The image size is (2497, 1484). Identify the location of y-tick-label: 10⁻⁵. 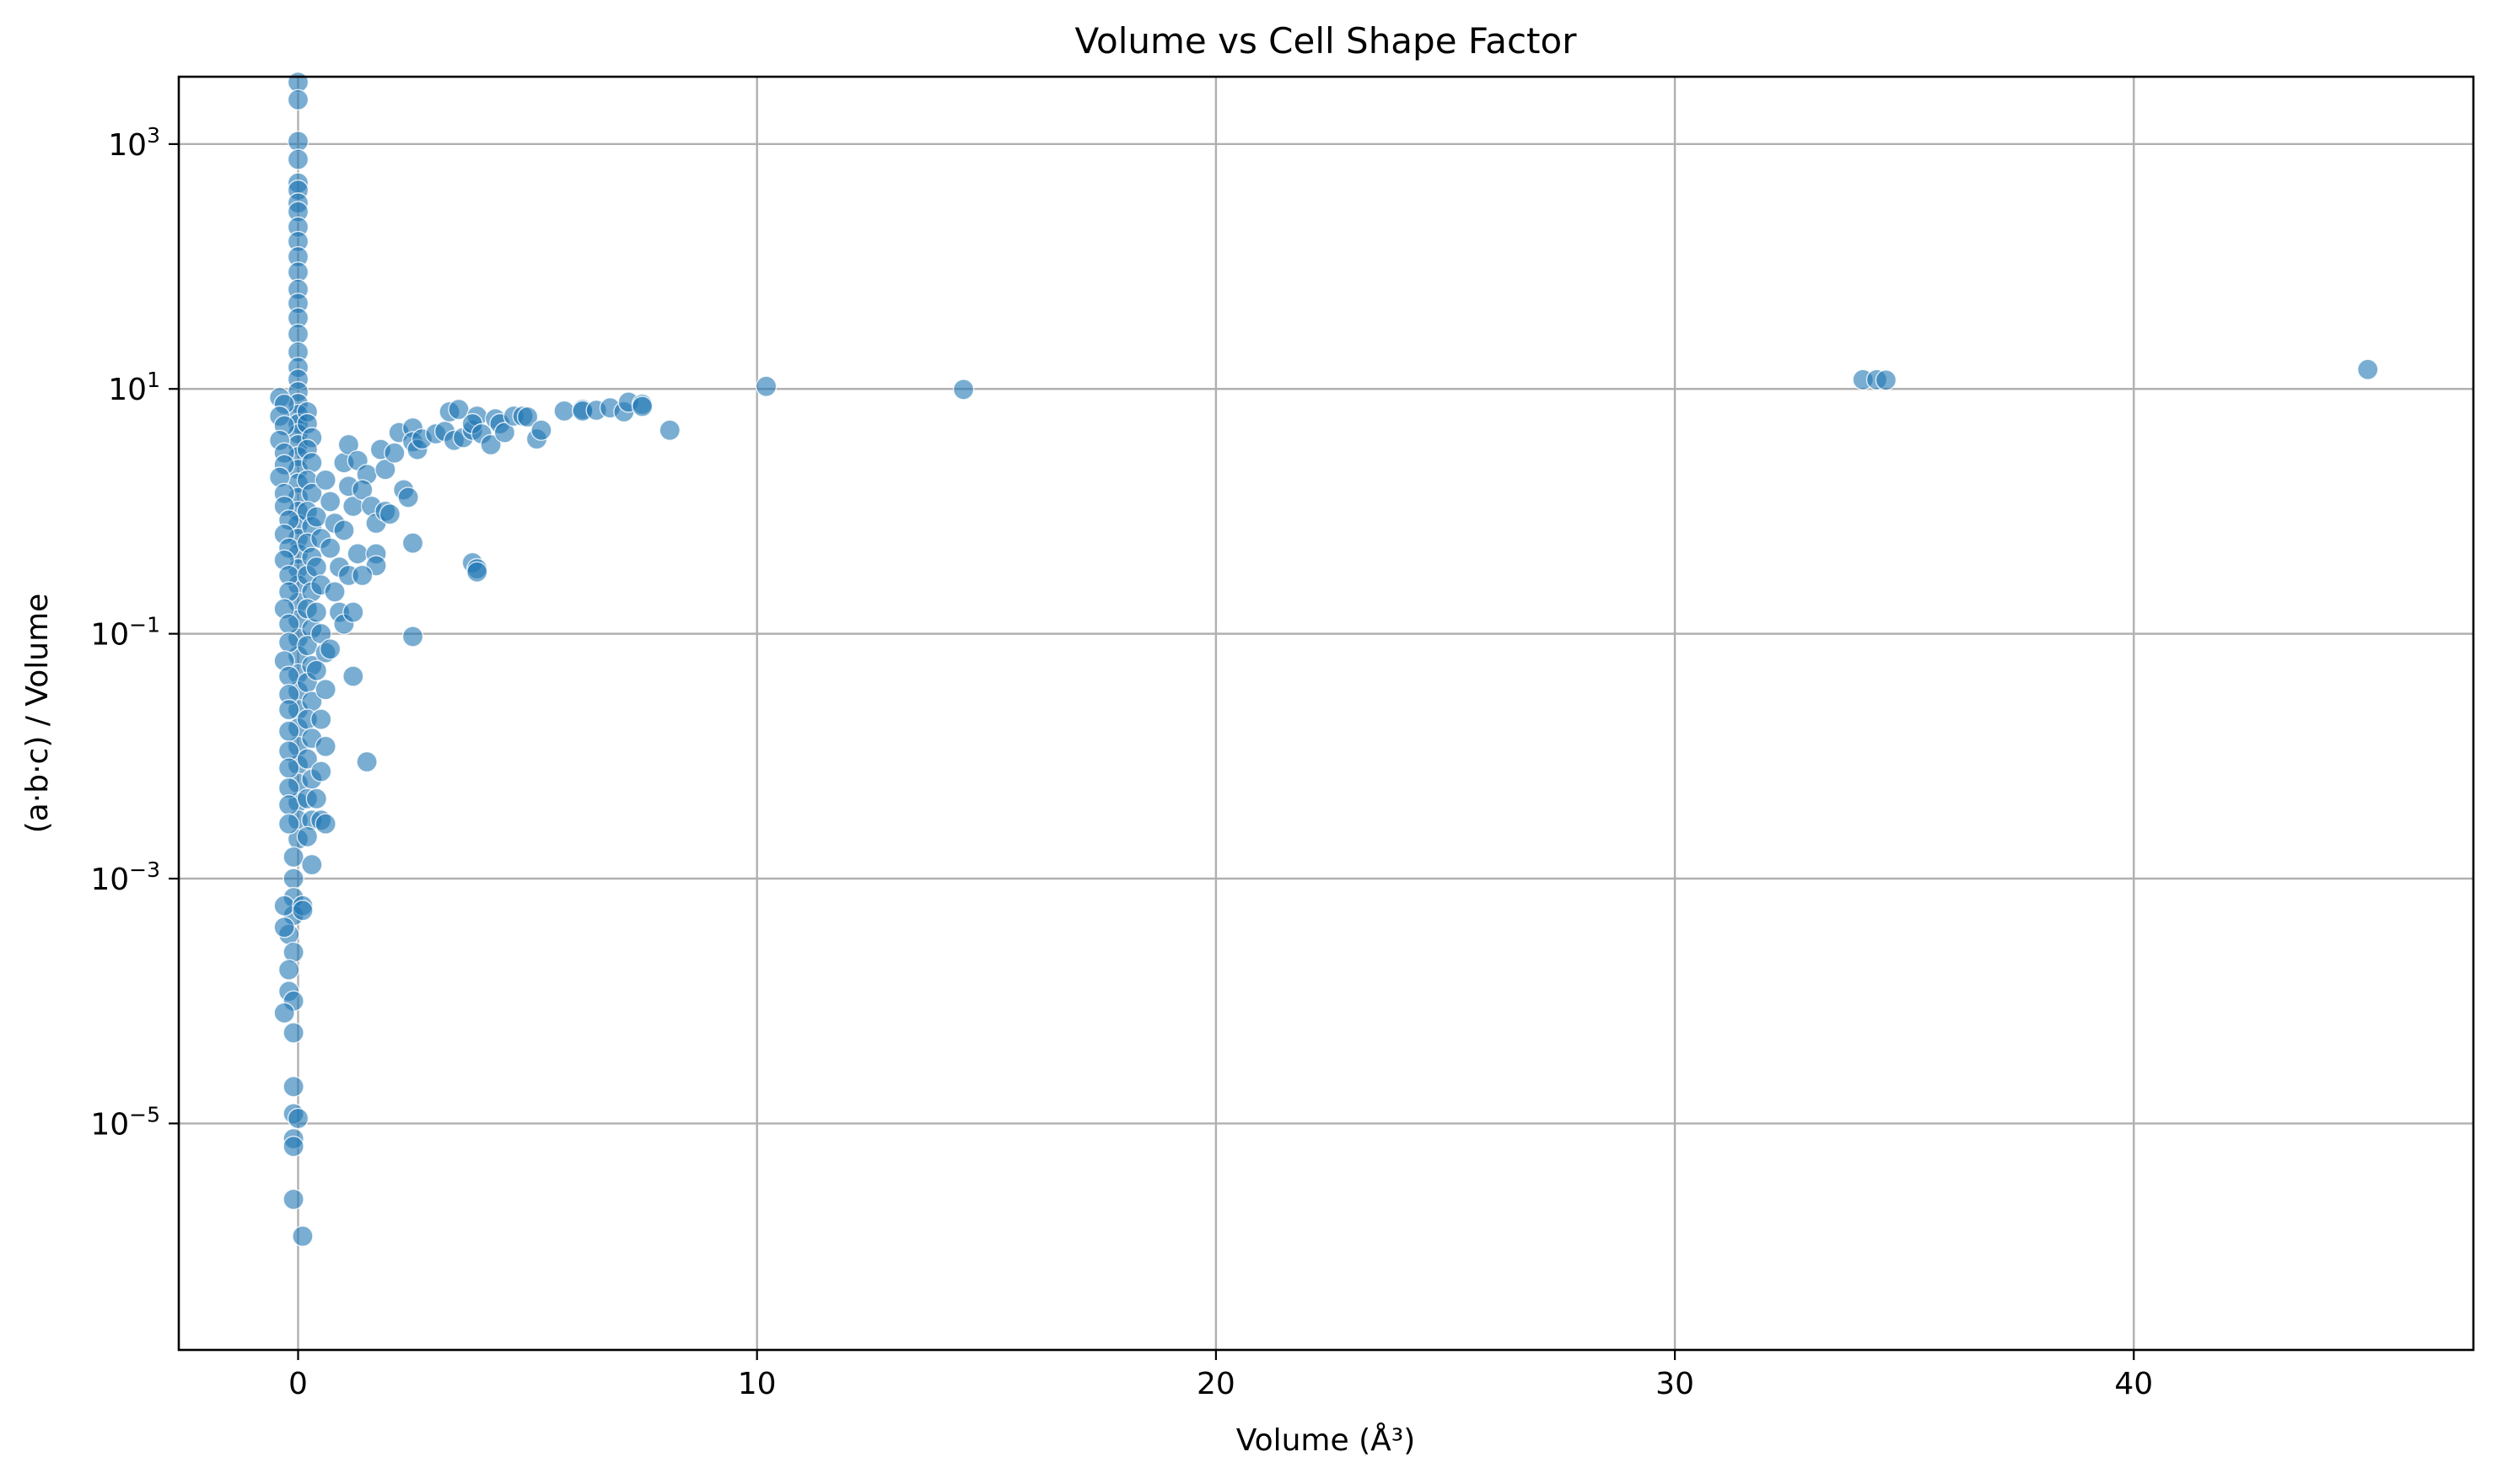
(125, 1122).